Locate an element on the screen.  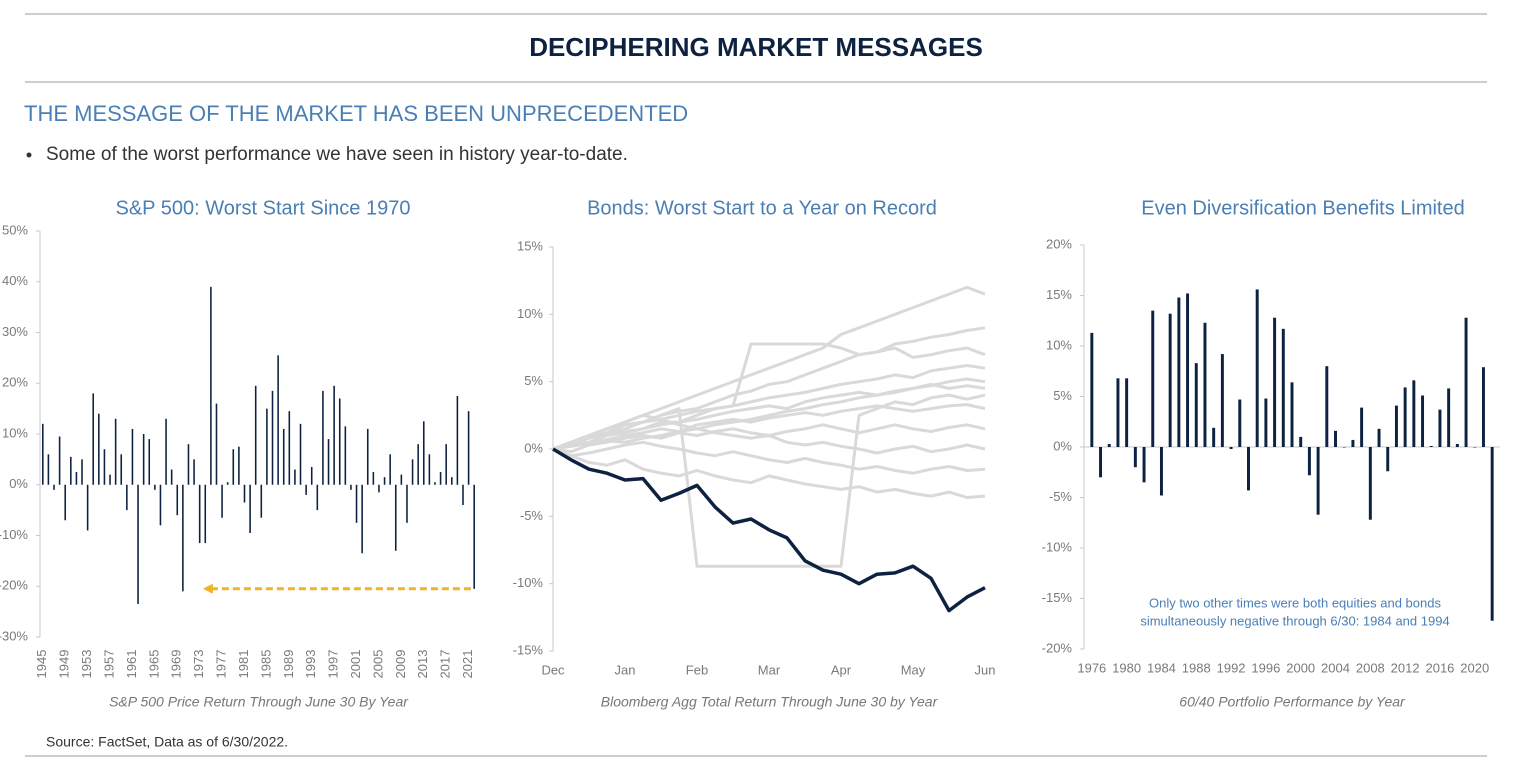
chart-title: Even Diversification Benefits Limited is located at coordinates (1302, 208).